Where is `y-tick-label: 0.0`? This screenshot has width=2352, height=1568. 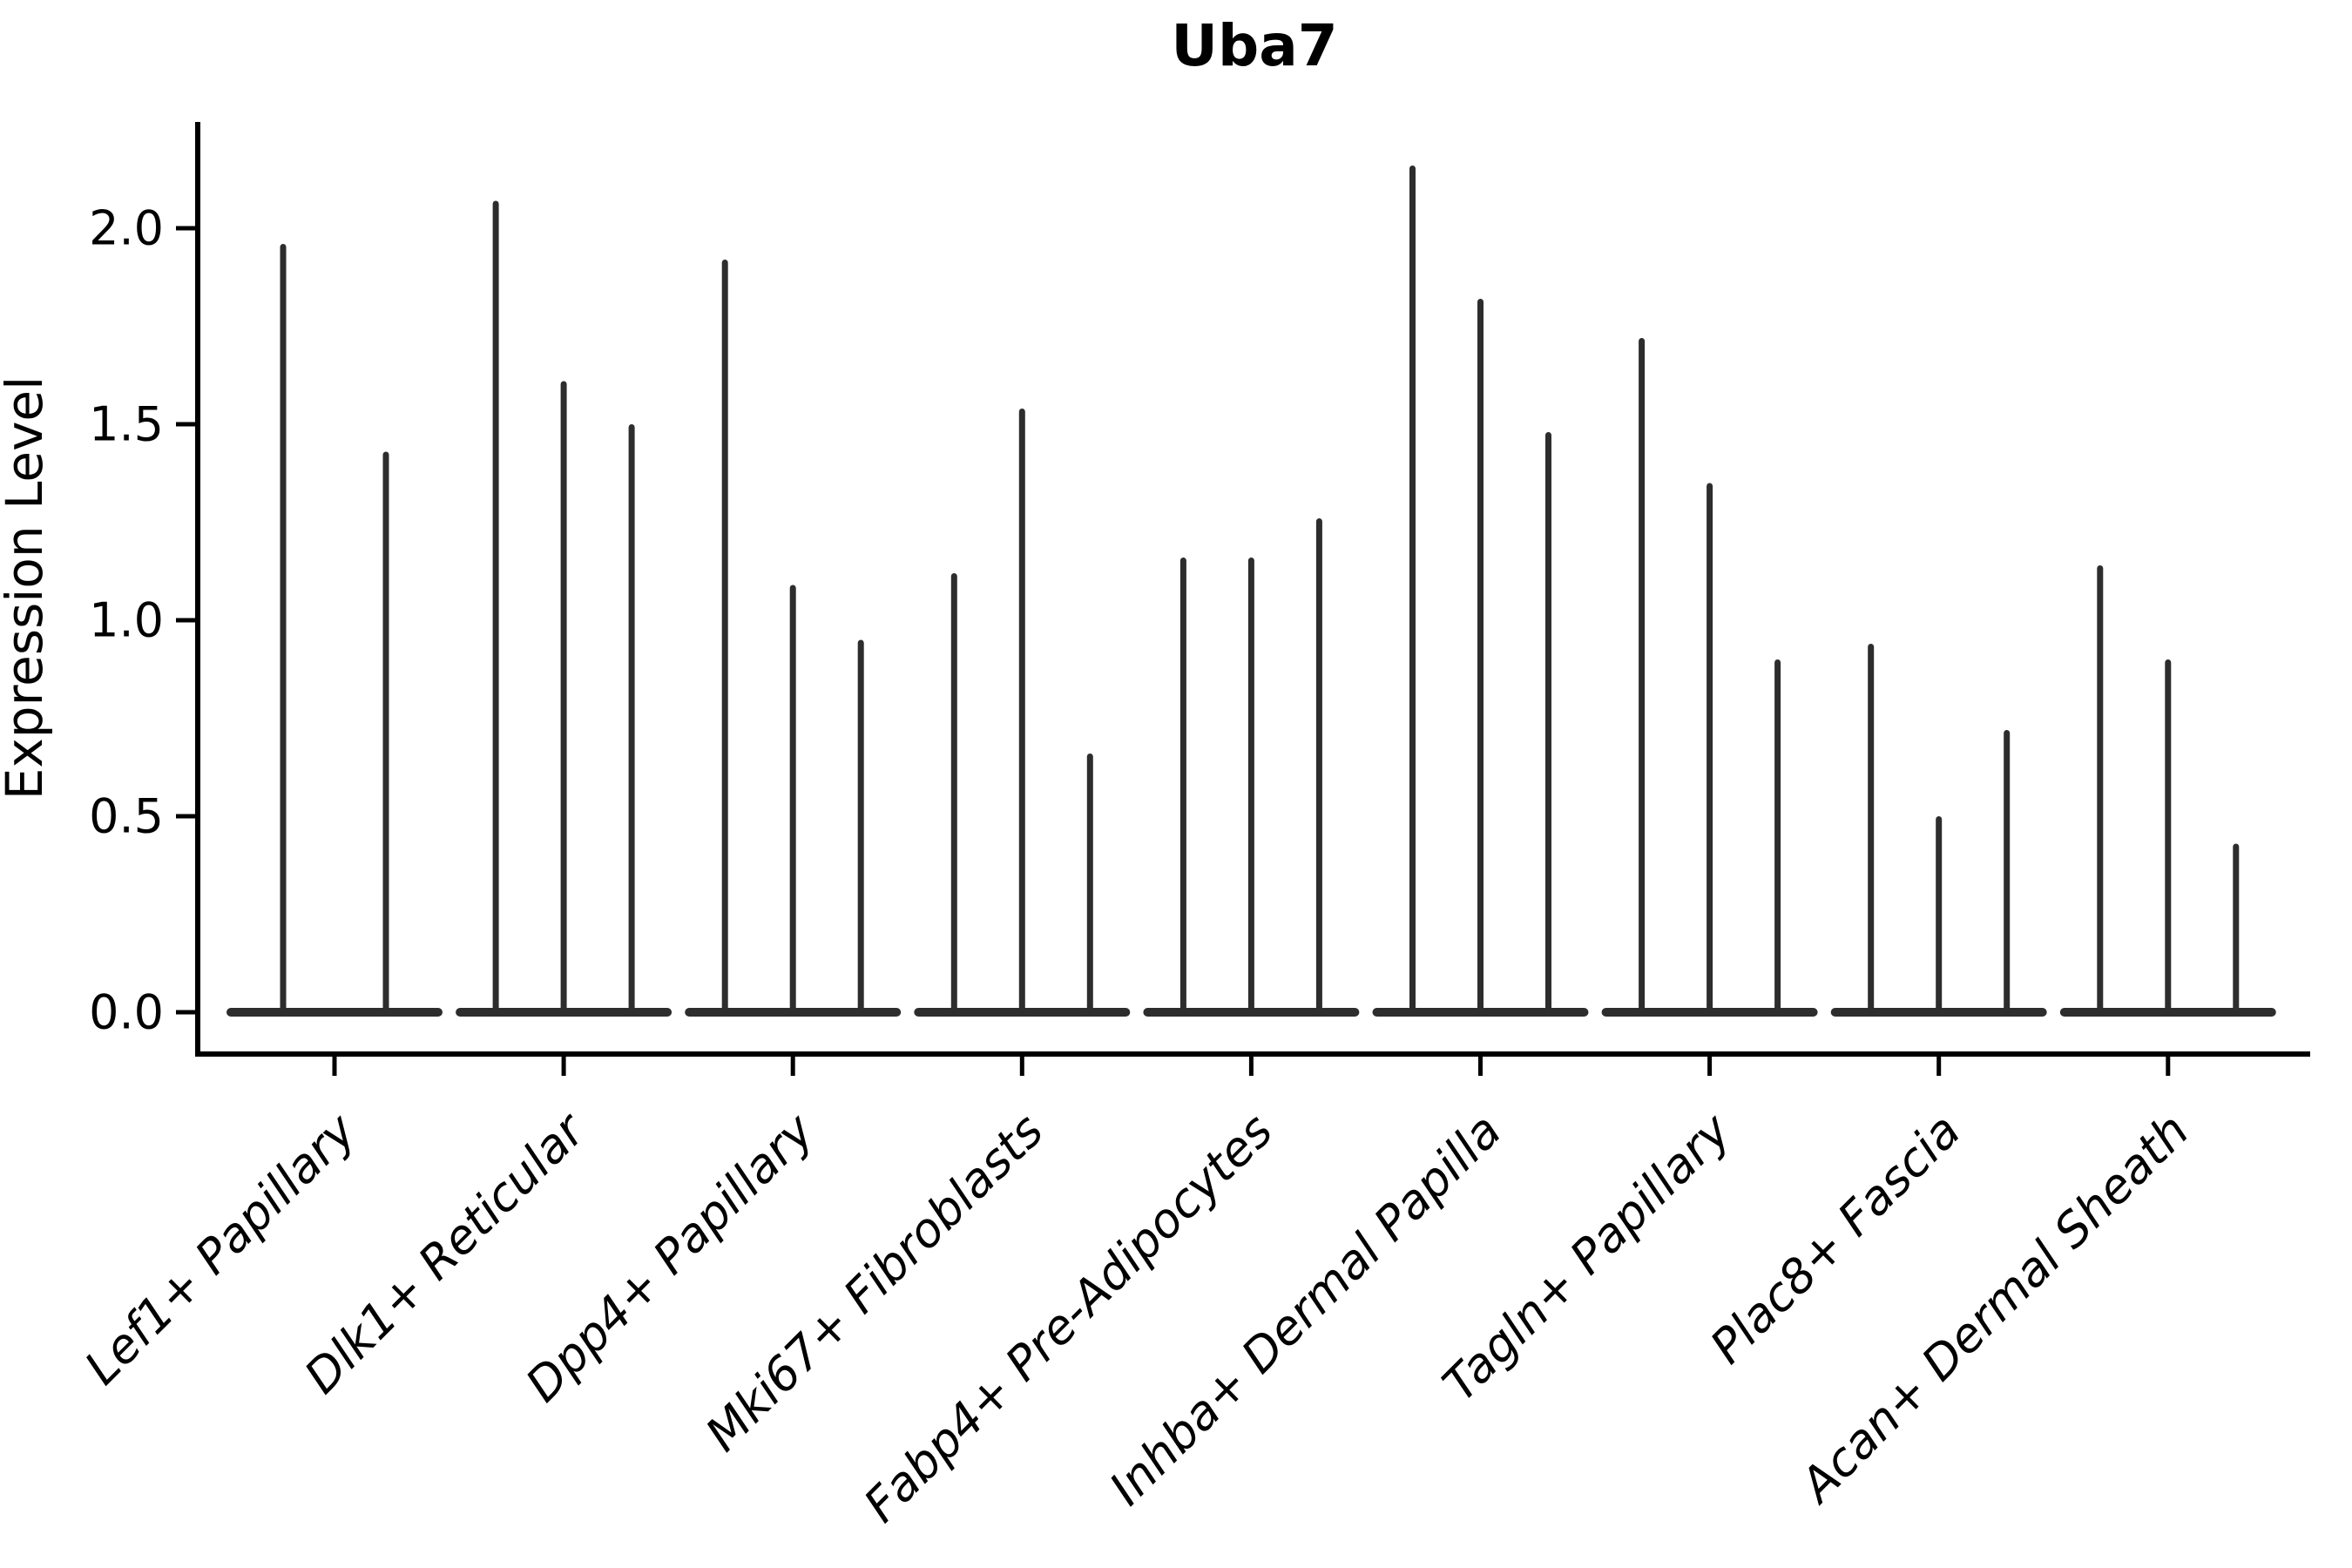
y-tick-label: 0.0 is located at coordinates (126, 1012).